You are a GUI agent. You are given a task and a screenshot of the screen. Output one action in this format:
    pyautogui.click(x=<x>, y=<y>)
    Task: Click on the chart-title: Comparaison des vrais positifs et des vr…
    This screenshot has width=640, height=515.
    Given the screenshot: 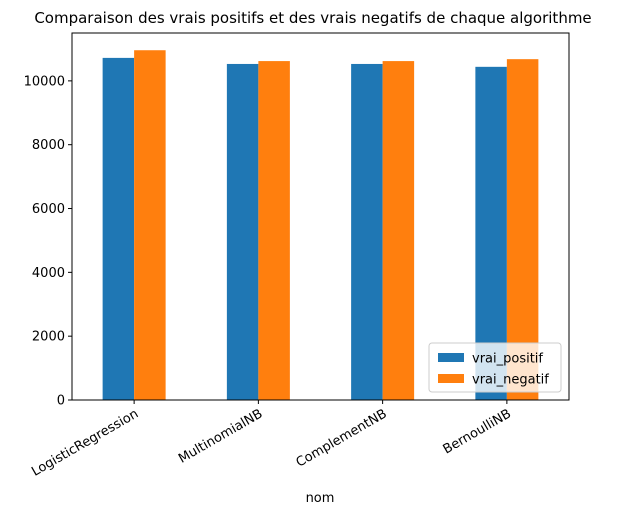 What is the action you would take?
    pyautogui.click(x=312, y=18)
    